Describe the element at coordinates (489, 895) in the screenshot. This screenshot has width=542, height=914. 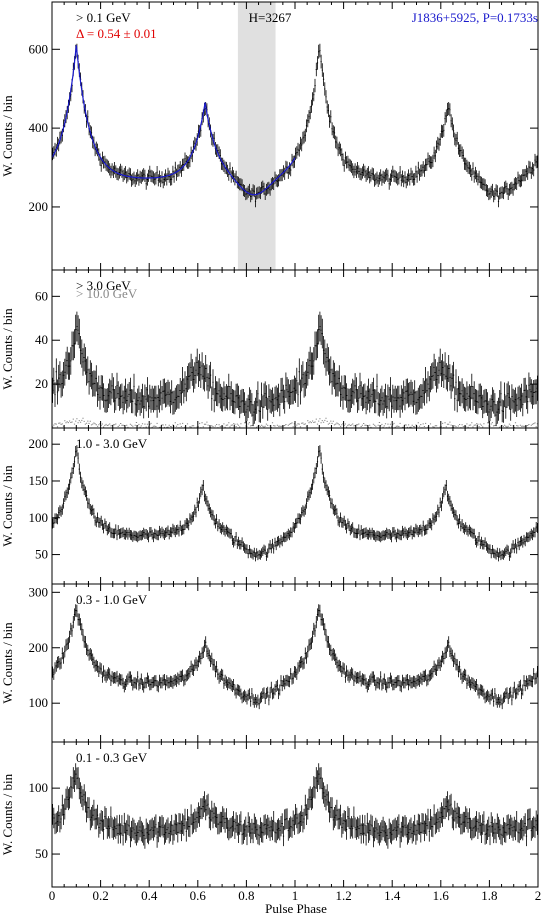
I see `x-tick-label: 1.8` at that location.